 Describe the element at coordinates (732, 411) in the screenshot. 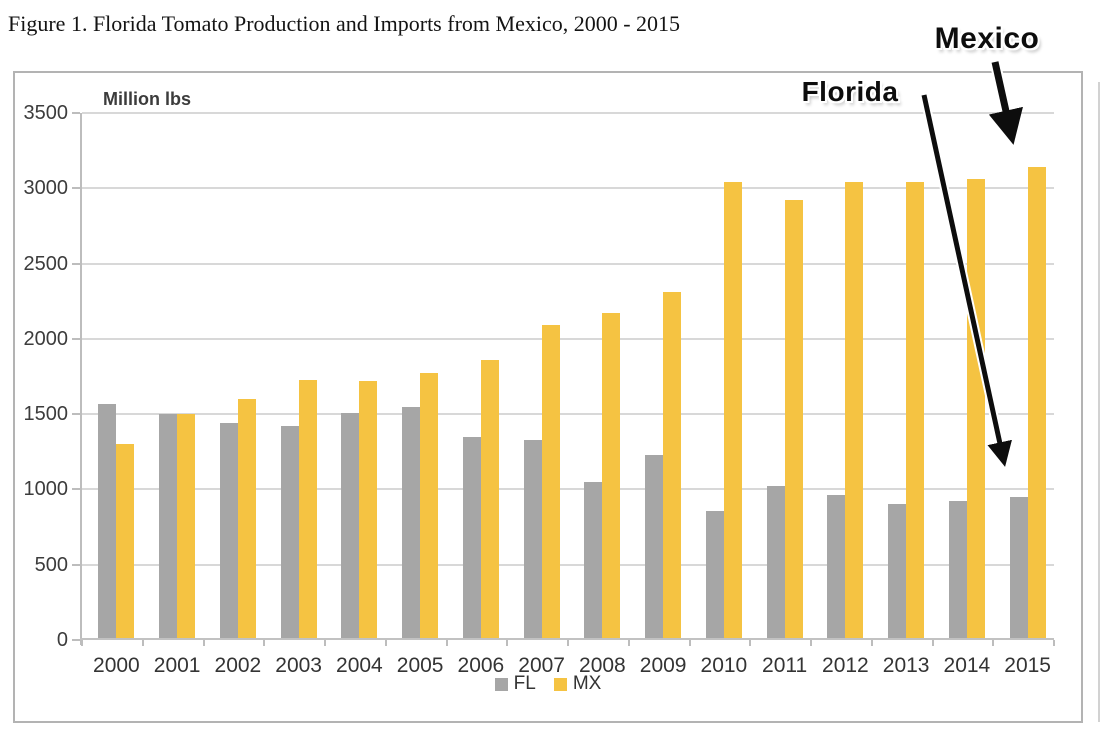

I see `bar-mx-2010` at that location.